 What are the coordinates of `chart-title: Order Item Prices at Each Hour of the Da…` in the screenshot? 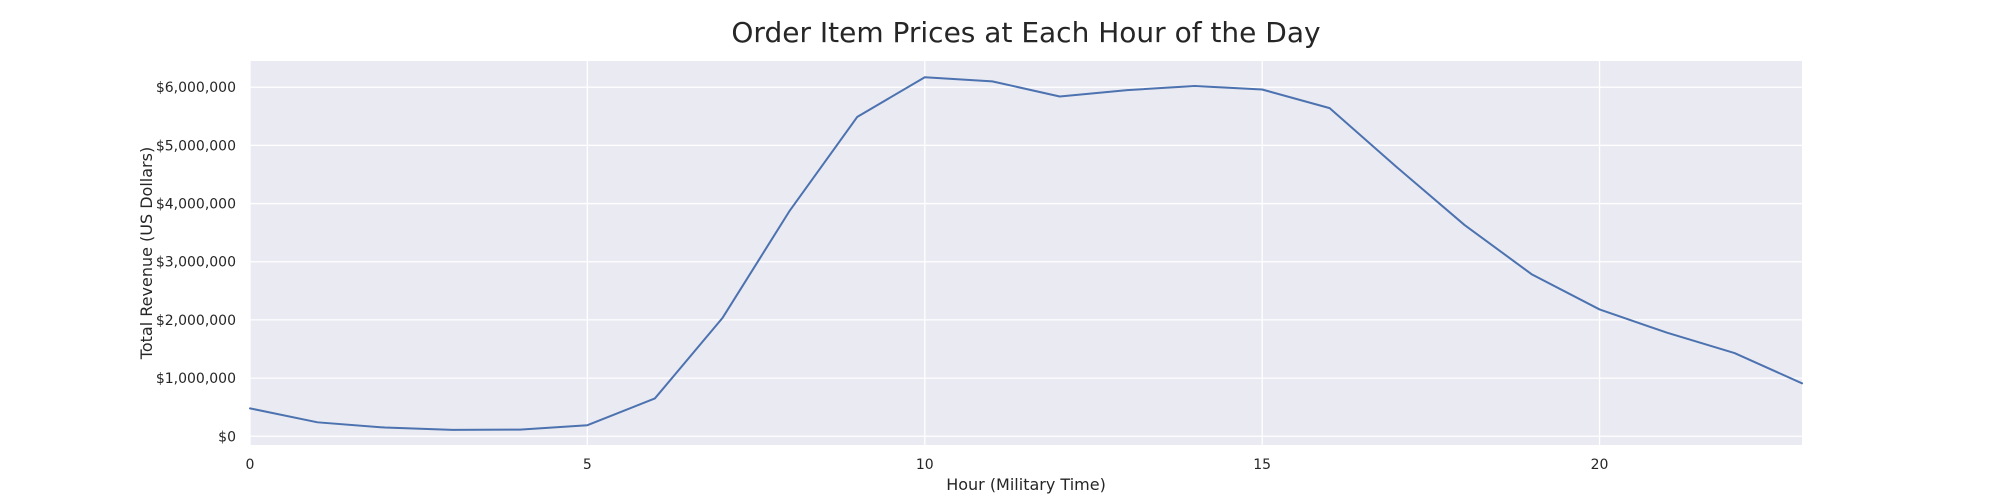 It's located at (1025, 32).